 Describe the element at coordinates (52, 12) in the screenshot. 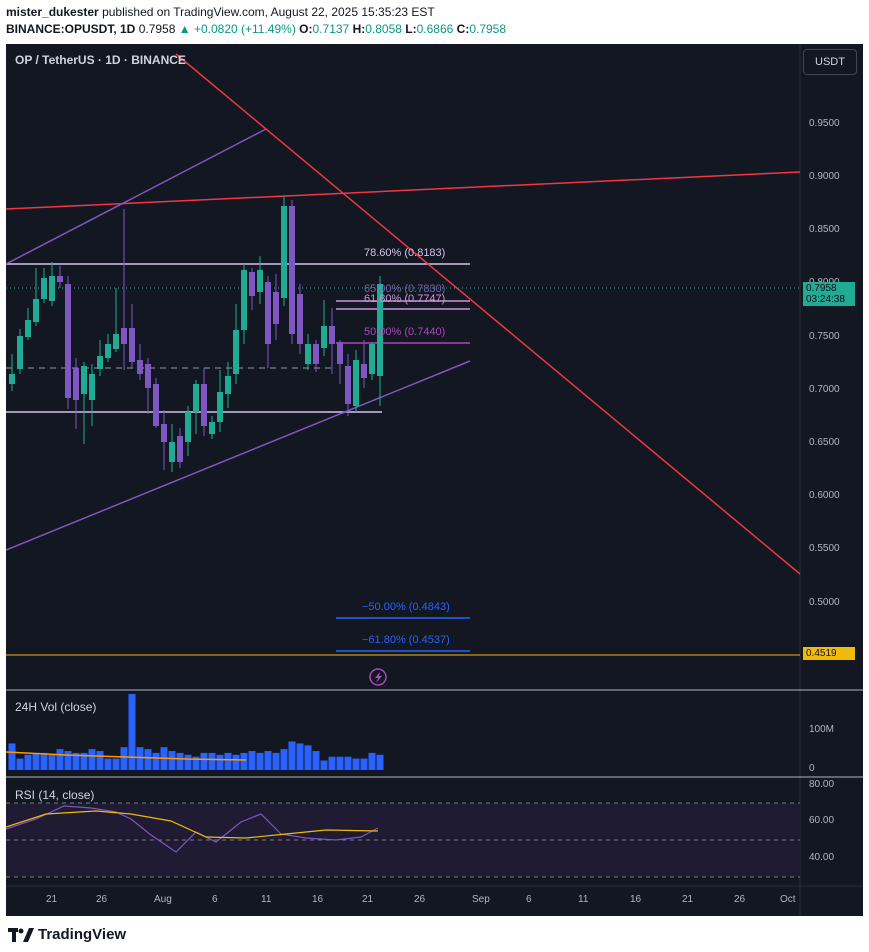

I see `publisher-name: mister_dukester` at that location.